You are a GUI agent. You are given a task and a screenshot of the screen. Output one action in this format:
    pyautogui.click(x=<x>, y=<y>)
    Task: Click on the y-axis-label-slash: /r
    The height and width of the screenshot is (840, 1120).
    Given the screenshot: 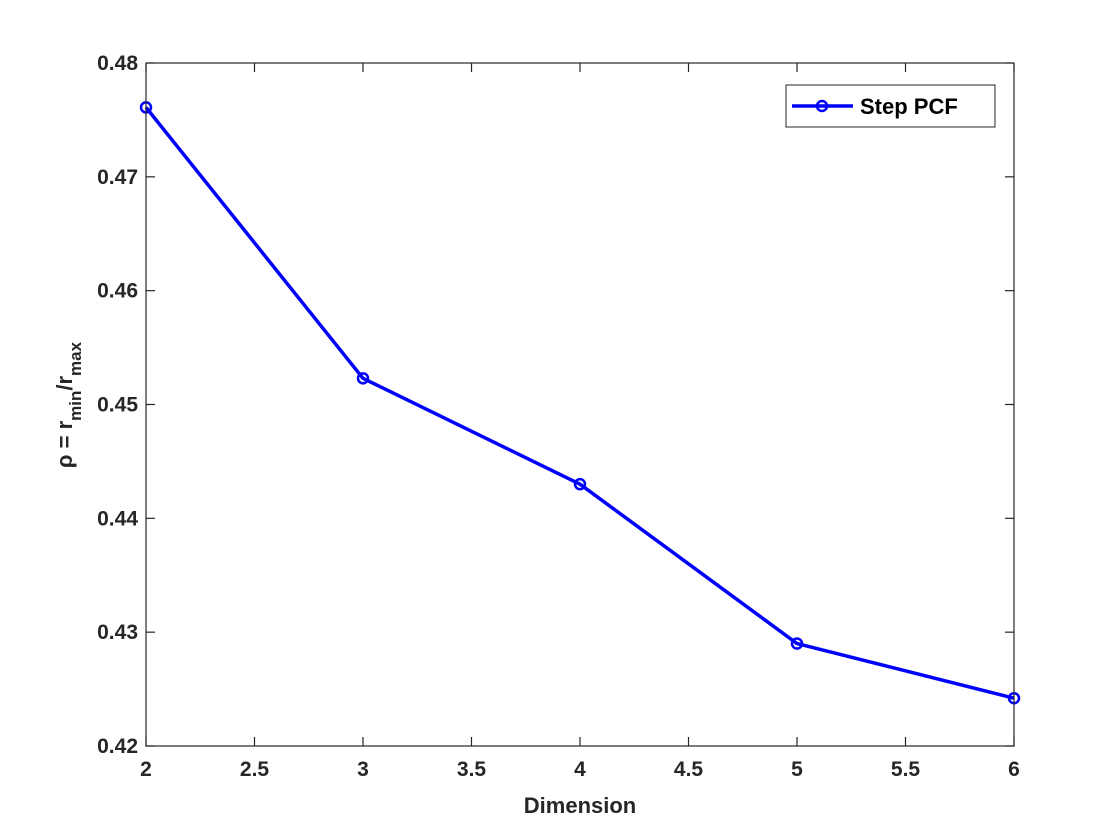 What is the action you would take?
    pyautogui.click(x=64, y=383)
    